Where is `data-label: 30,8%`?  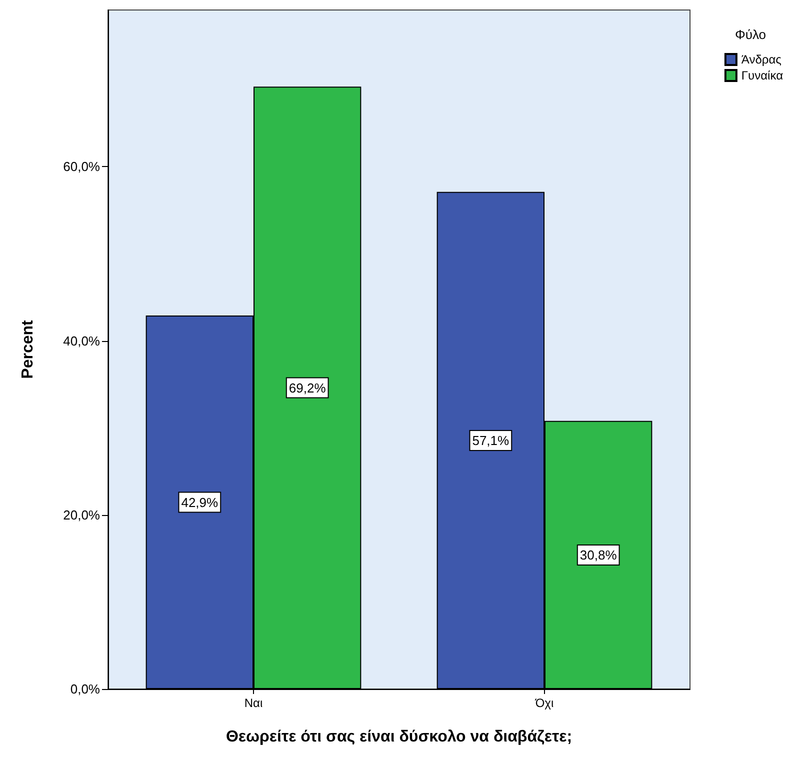 data-label: 30,8% is located at coordinates (599, 554).